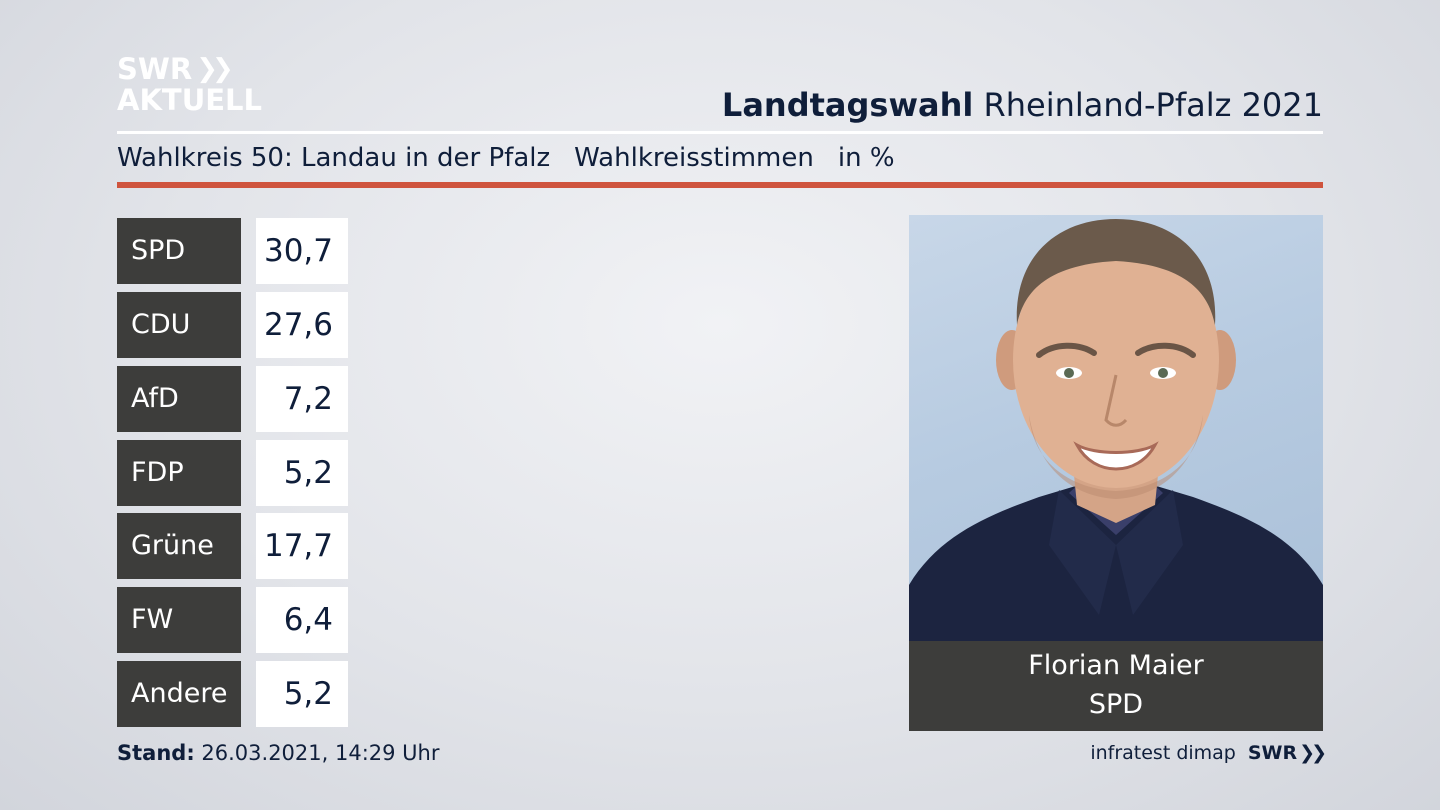 This screenshot has width=1440, height=810. I want to click on page-title: Landtagswahl Rheinland-Pfalz 2021, so click(1022, 105).